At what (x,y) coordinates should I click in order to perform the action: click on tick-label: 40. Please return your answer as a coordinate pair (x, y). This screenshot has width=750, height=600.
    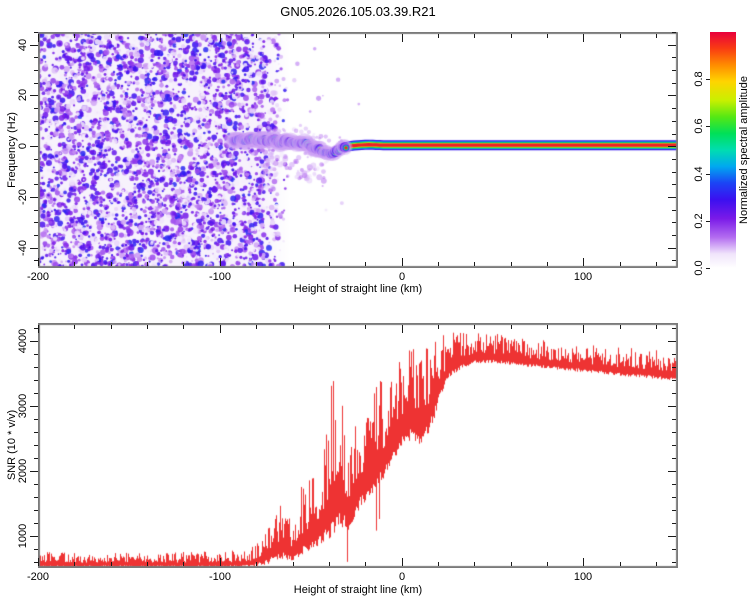
    Looking at the image, I should click on (23, 45).